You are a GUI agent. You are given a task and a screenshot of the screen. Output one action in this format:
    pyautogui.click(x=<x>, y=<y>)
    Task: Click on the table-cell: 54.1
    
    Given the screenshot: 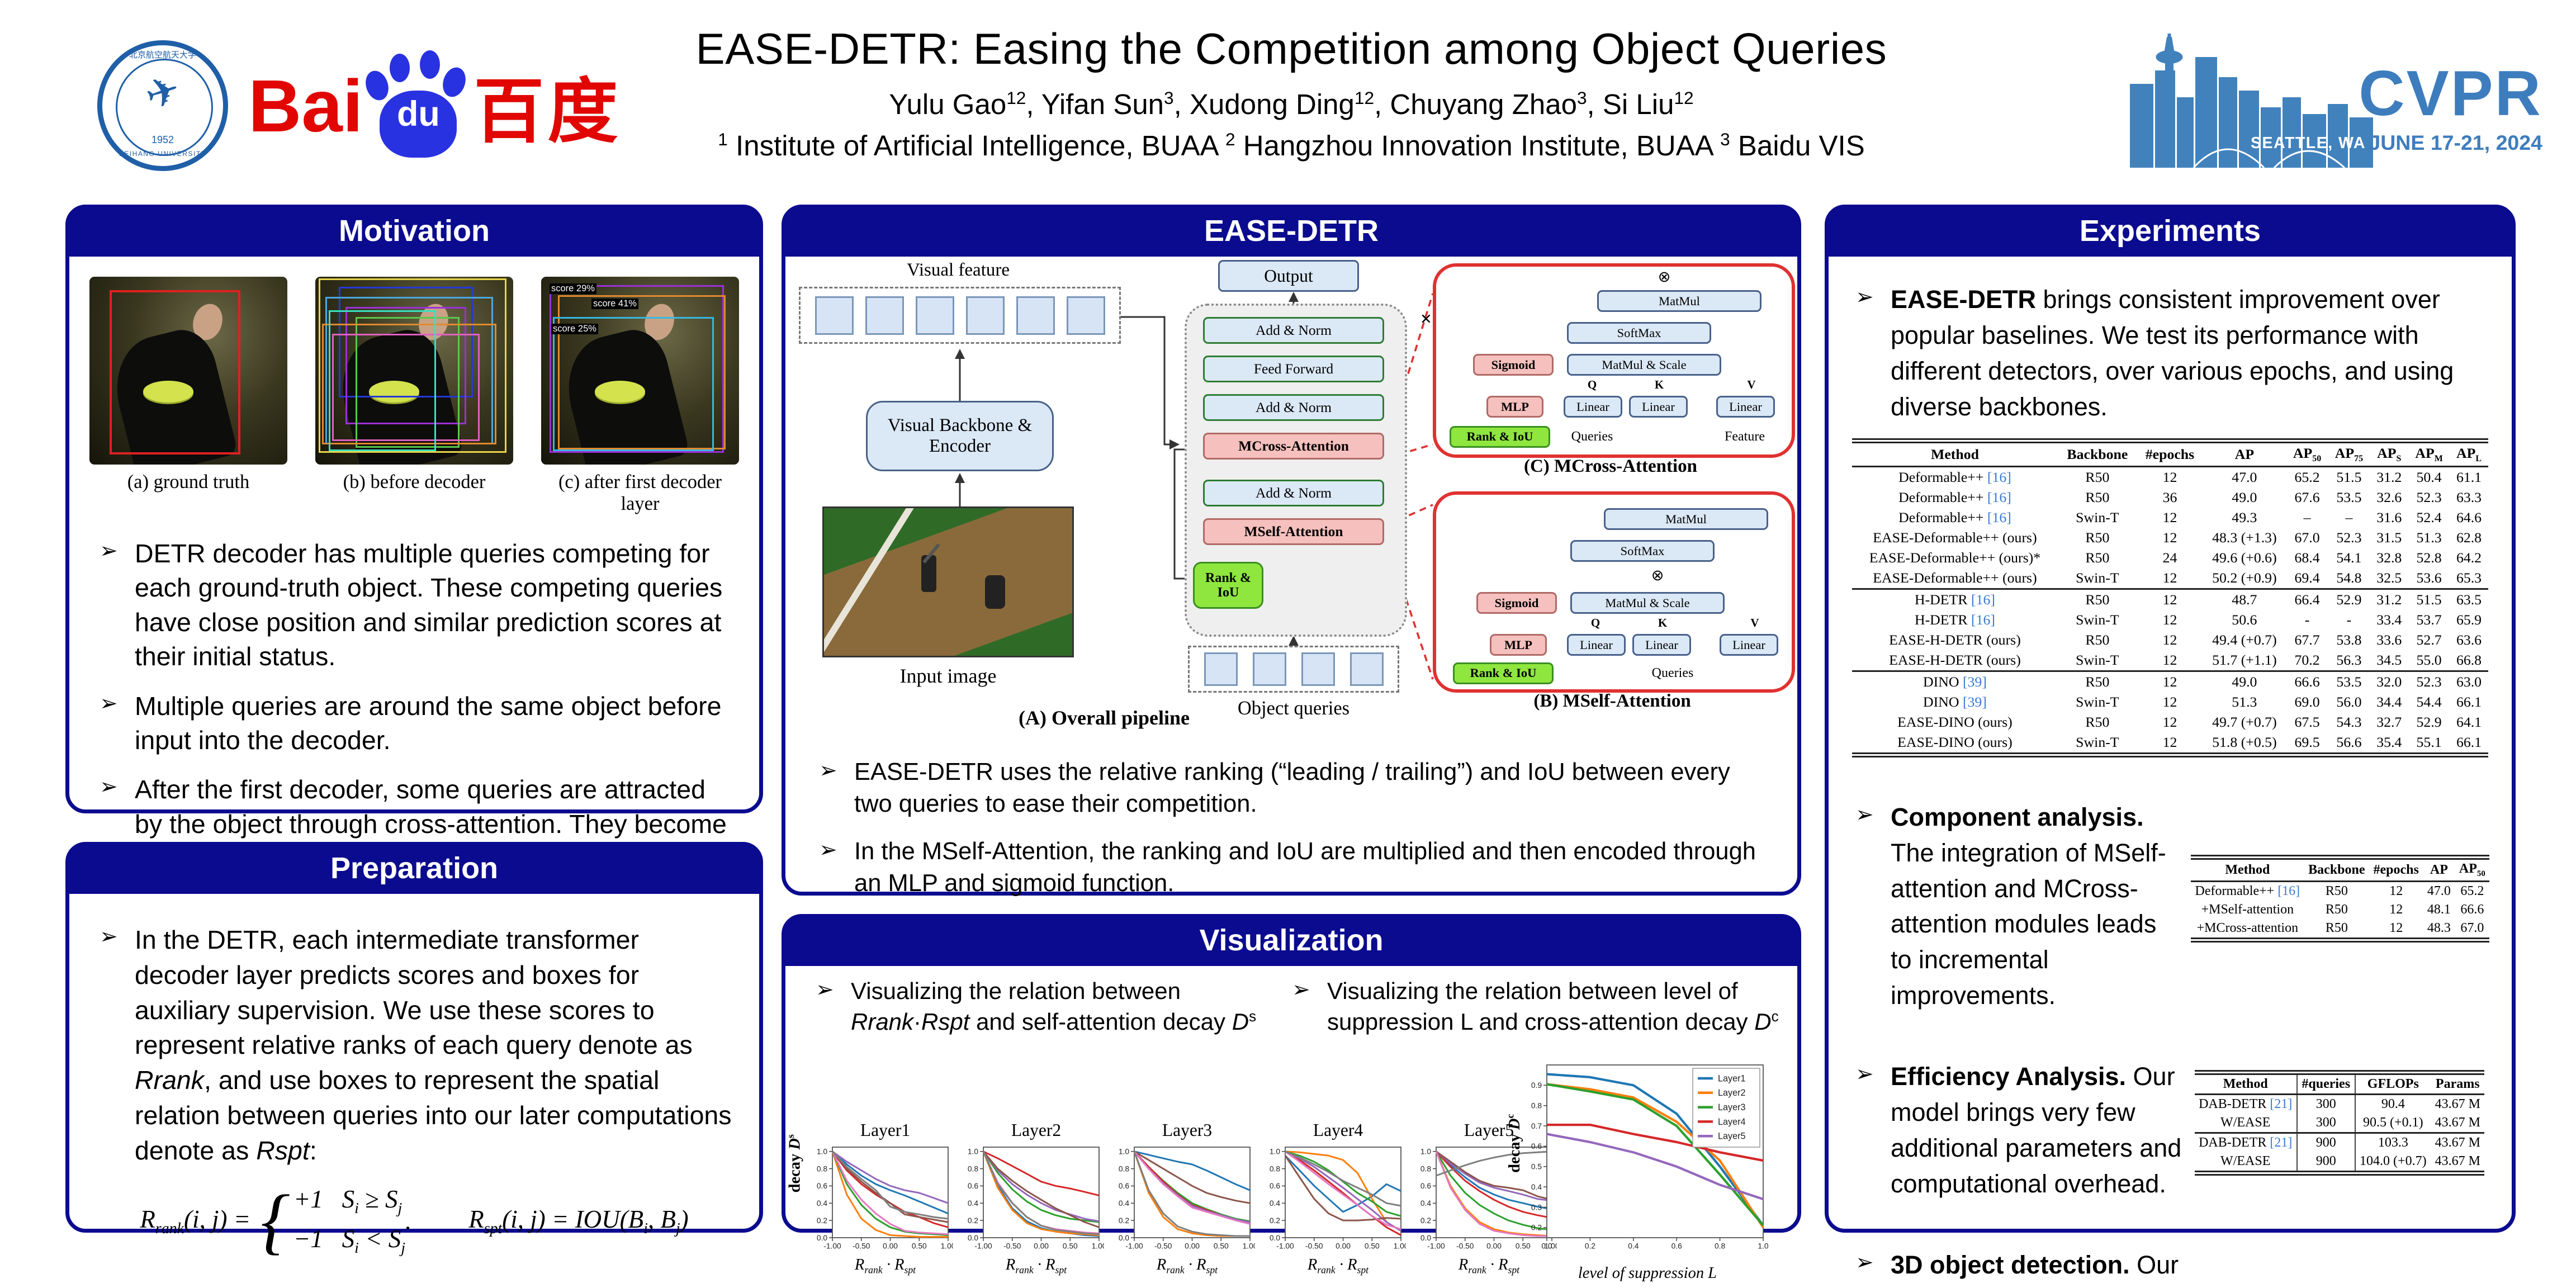 What is the action you would take?
    pyautogui.click(x=2349, y=557)
    